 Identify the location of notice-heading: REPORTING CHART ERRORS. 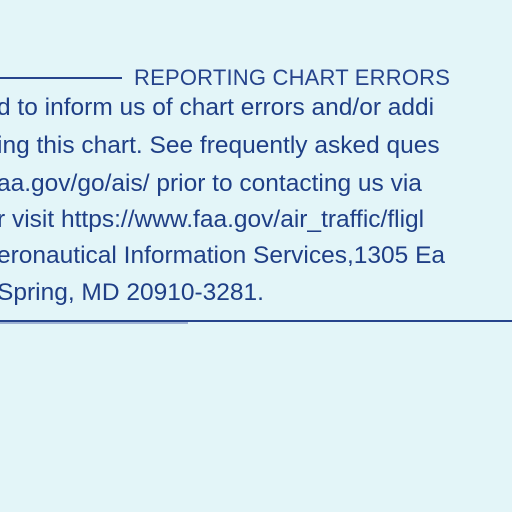
(292, 78).